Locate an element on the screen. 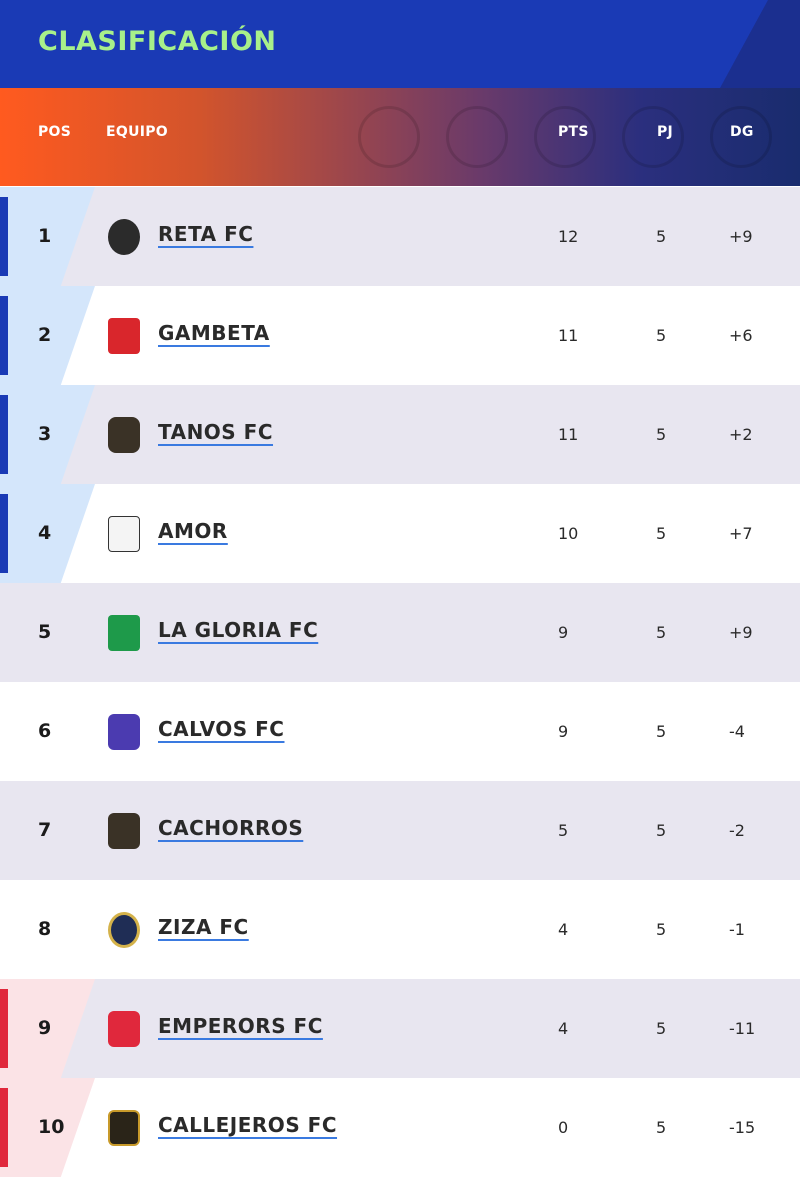 The width and height of the screenshot is (800, 1179). table-row: 3 TANOS FC 11 5 +2 is located at coordinates (400, 434).